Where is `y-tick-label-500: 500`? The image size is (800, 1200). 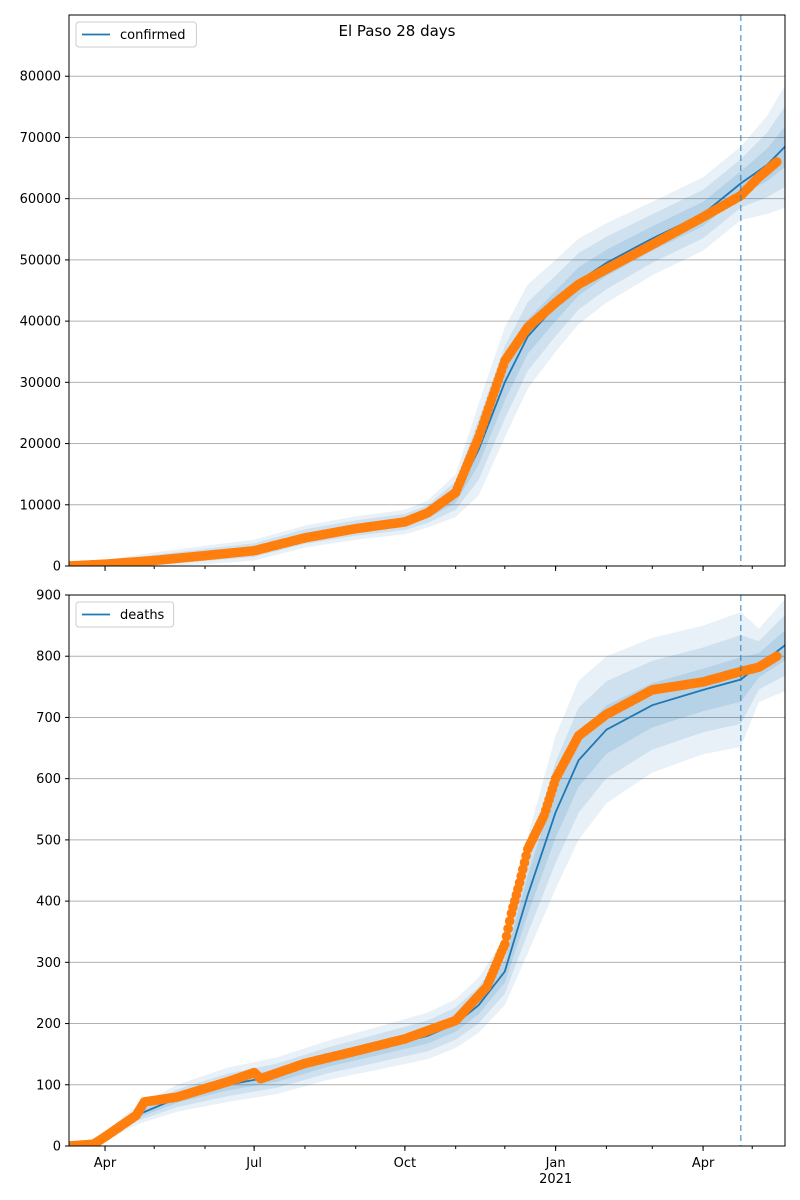 y-tick-label-500: 500 is located at coordinates (48, 840).